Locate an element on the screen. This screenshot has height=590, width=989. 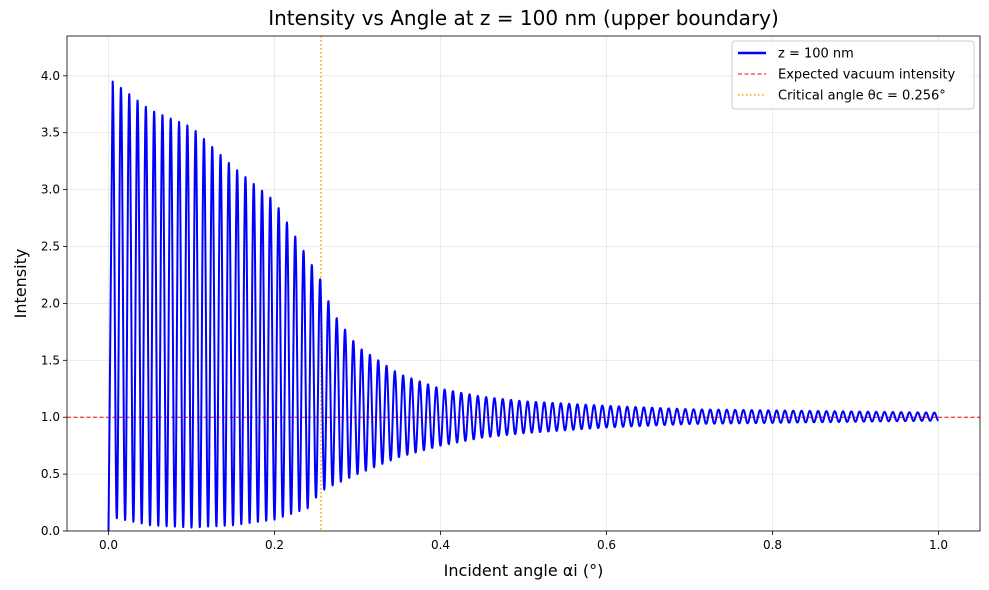
y-tick-label: 0.5 is located at coordinates (50, 474).